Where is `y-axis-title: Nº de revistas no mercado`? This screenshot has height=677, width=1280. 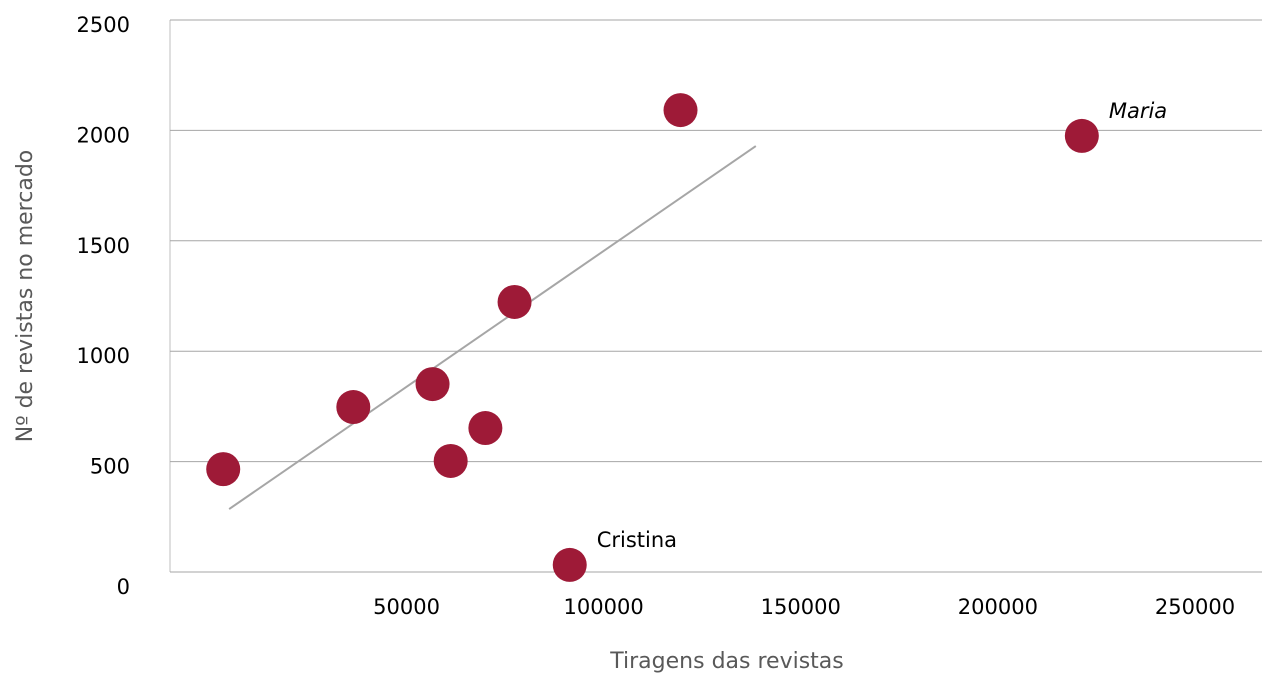 y-axis-title: Nº de revistas no mercado is located at coordinates (25, 296).